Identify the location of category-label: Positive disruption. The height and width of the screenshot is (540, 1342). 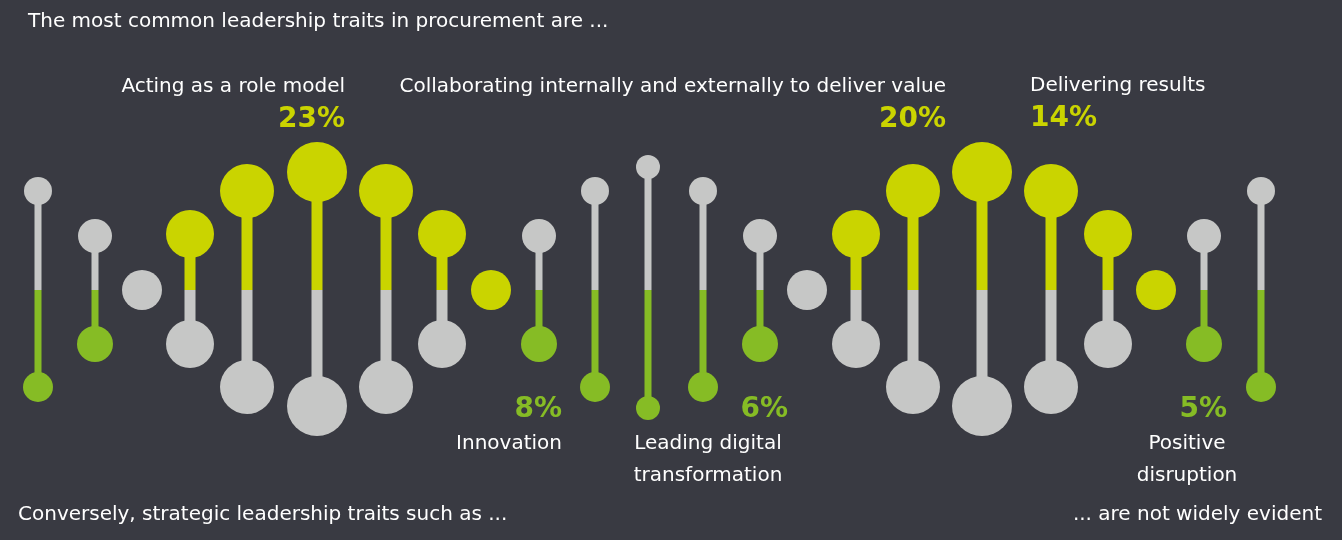
(1187, 458).